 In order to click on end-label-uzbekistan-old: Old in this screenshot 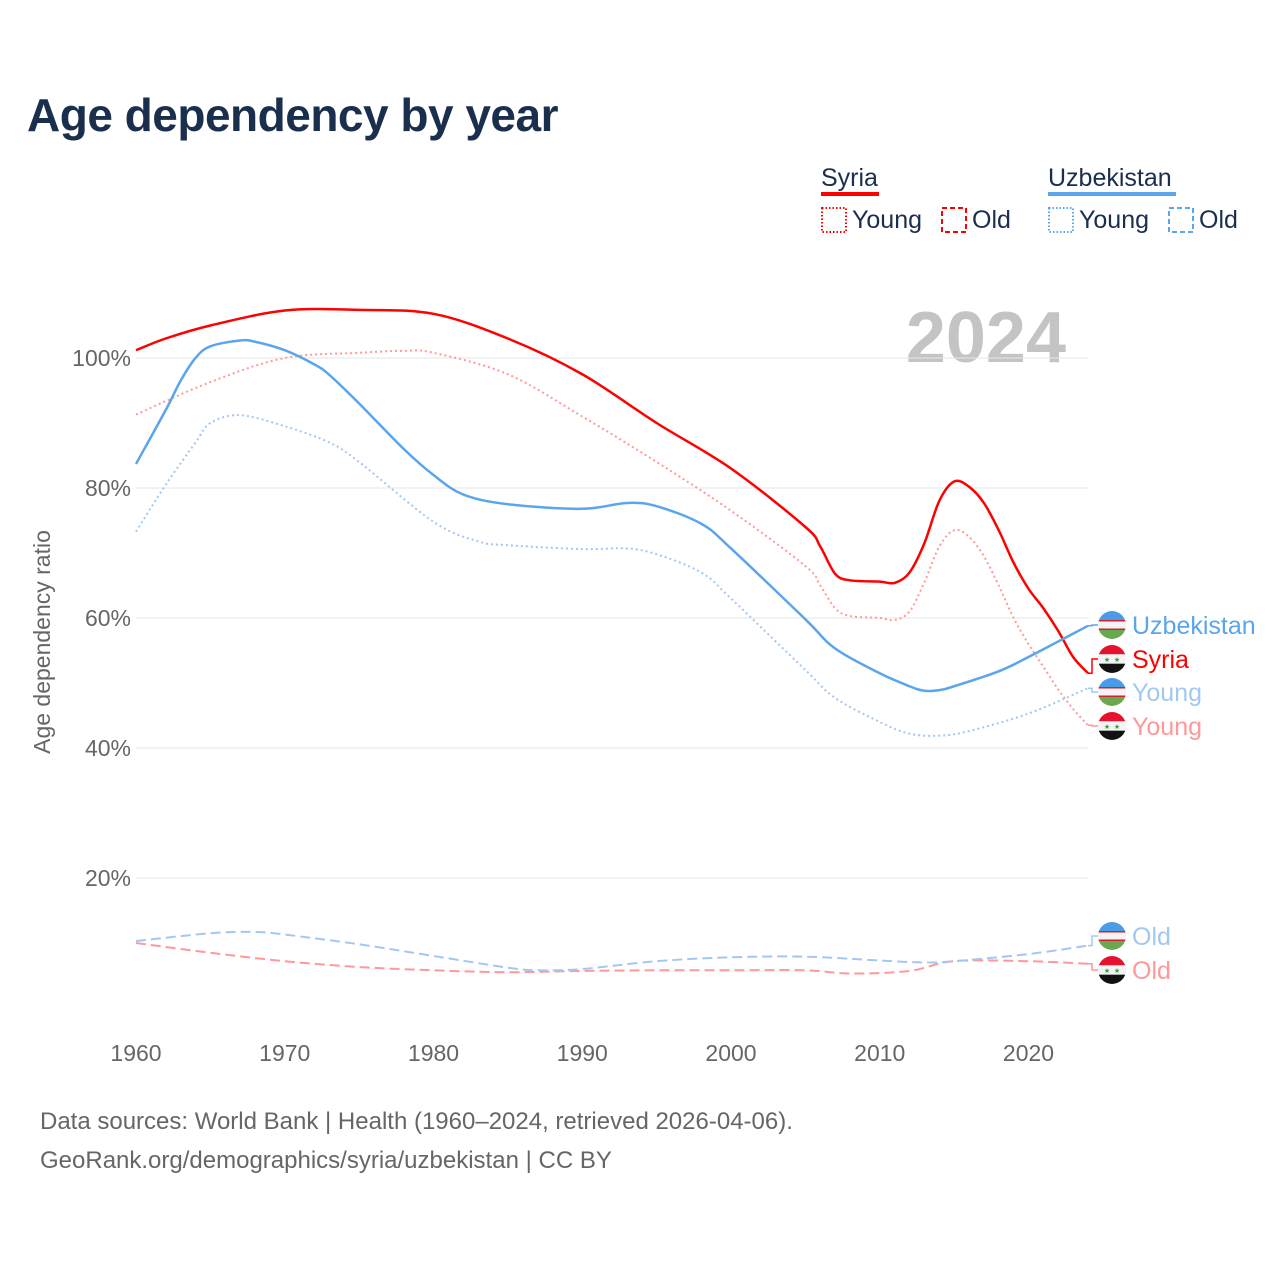, I will do `click(1129, 936)`.